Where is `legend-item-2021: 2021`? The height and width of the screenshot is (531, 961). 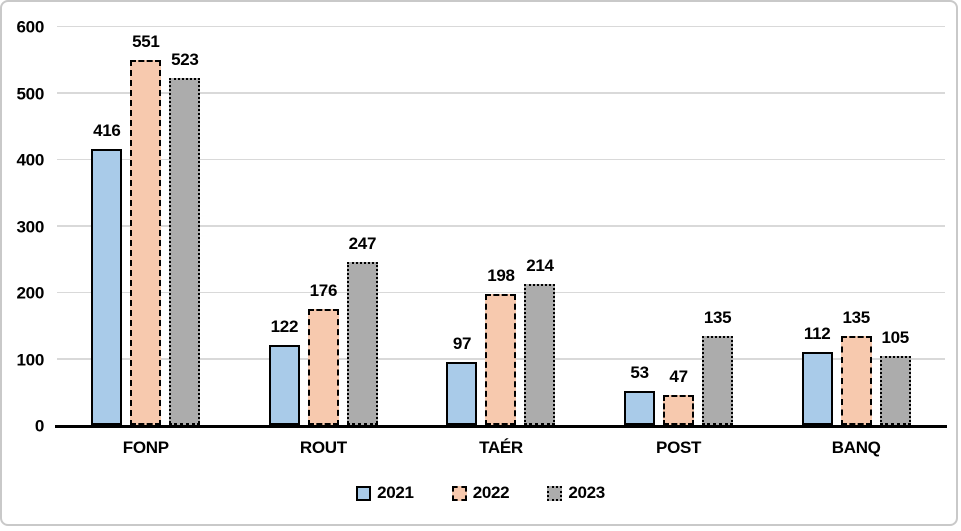 legend-item-2021: 2021 is located at coordinates (385, 493).